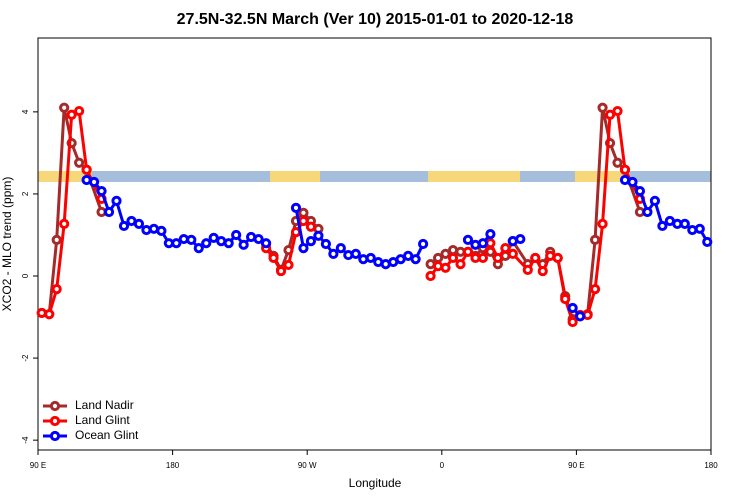  I want to click on x-tick-label: 90 W, so click(307, 465).